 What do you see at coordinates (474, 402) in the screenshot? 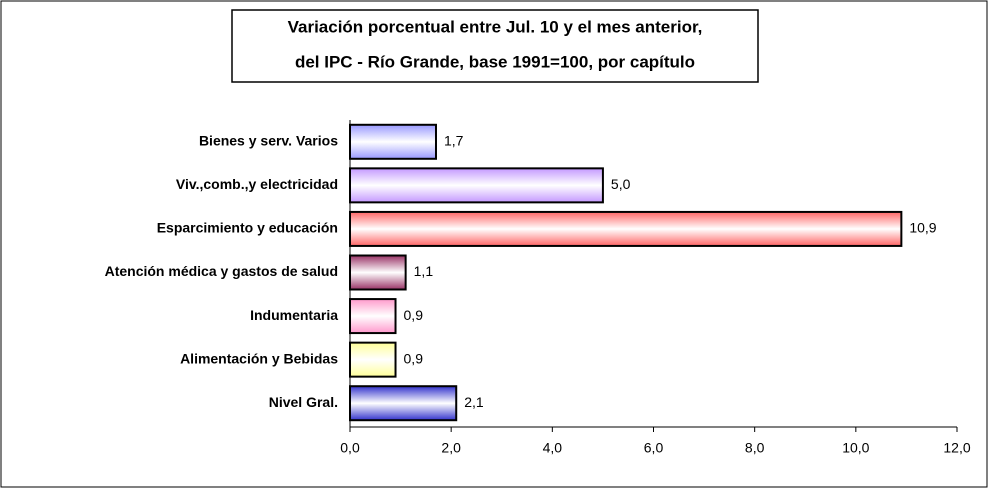
I see `data-label: 2,1` at bounding box center [474, 402].